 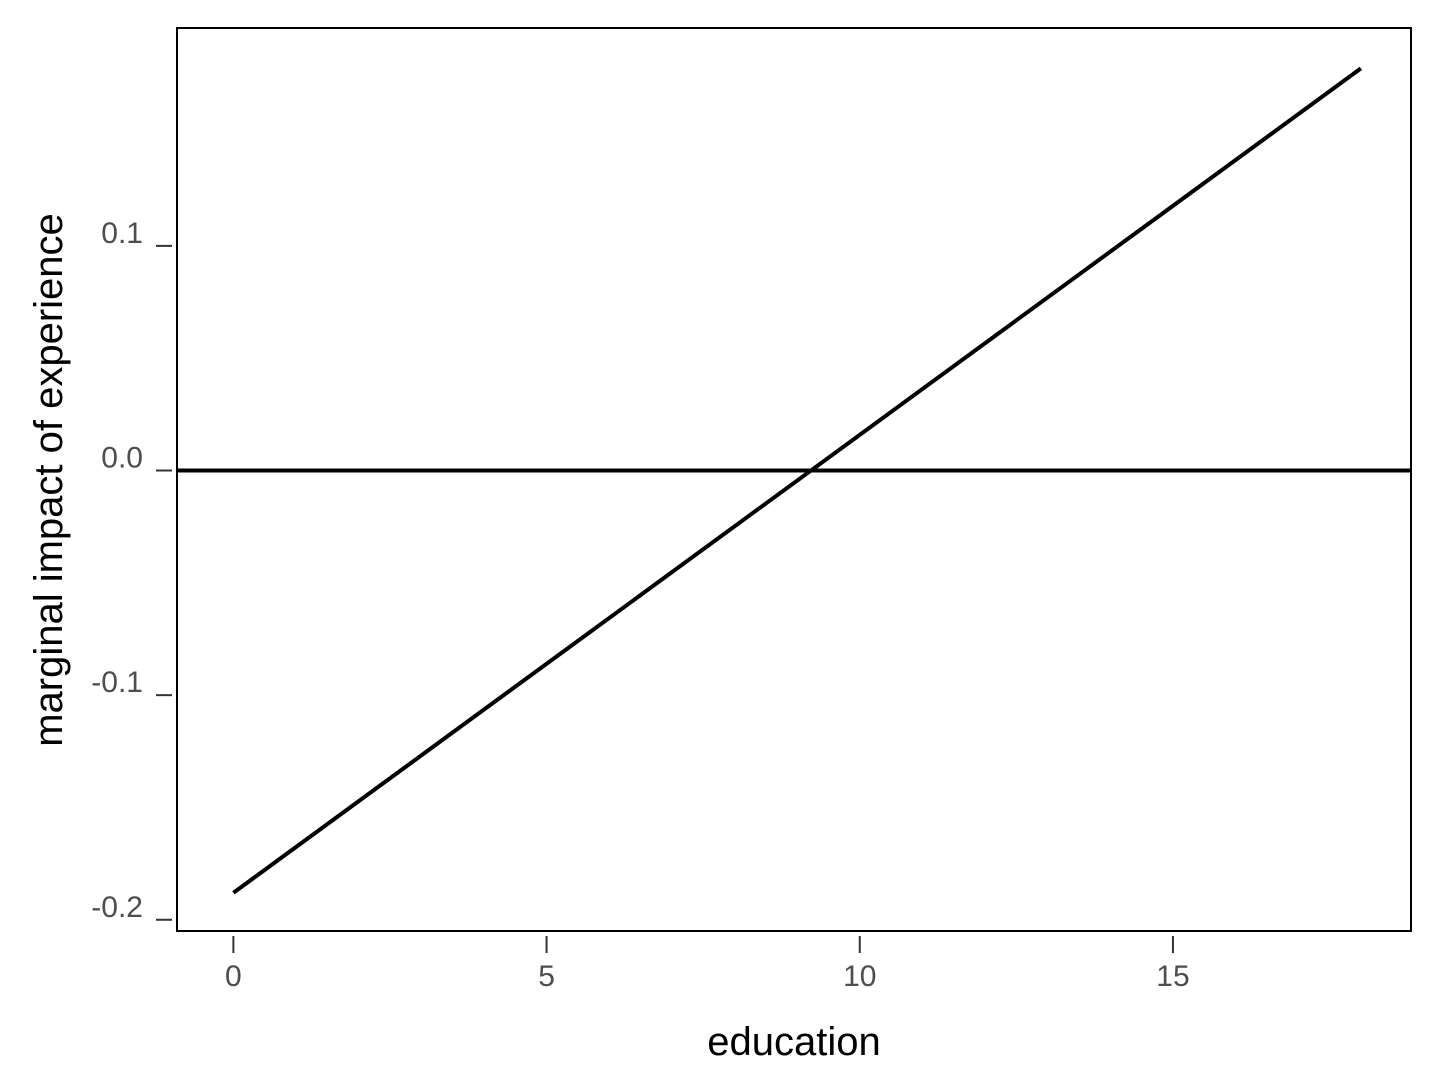 What do you see at coordinates (131, 570) in the screenshot?
I see `y-axis: -0.2 -0.1 0.0 0.1` at bounding box center [131, 570].